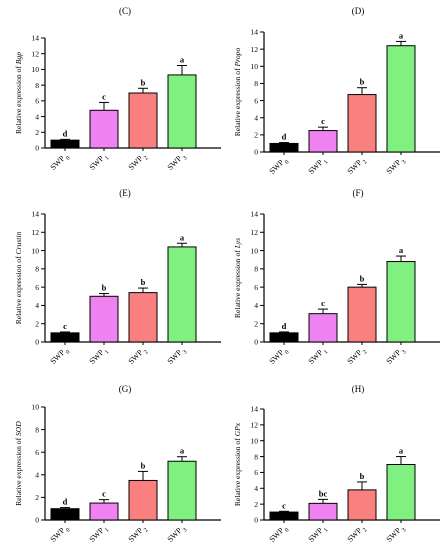 This screenshot has width=442, height=550. I want to click on y-axis-title-gene: SOD, so click(18, 428).